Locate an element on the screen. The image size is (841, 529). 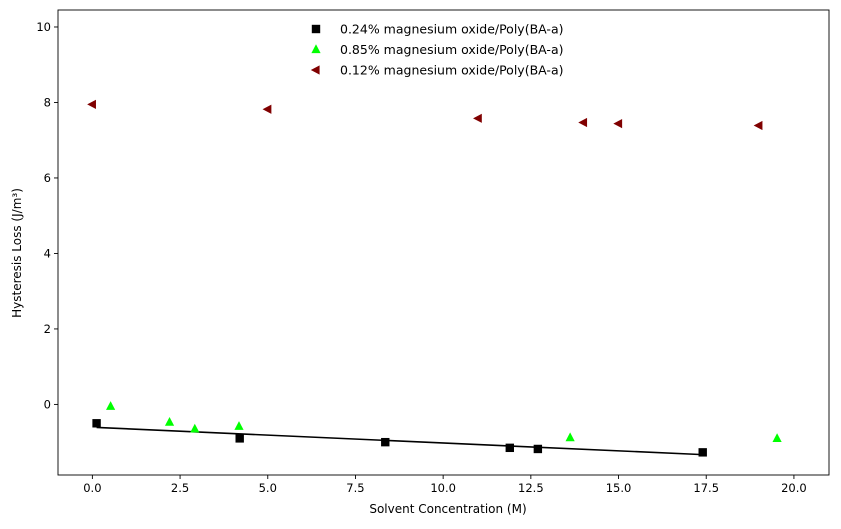
x-tick-label: 17.5 is located at coordinates (706, 488).